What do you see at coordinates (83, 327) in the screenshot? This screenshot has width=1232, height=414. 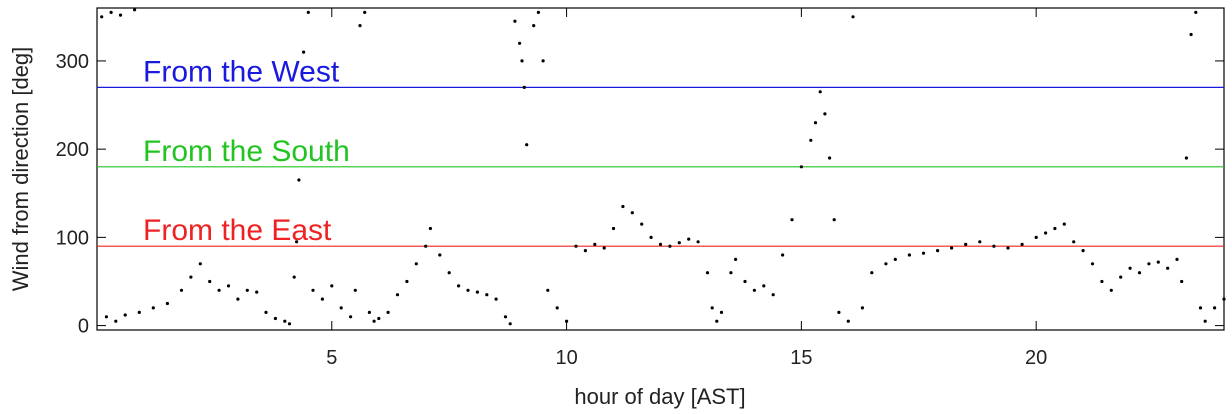 I see `y-tick-label: 0` at bounding box center [83, 327].